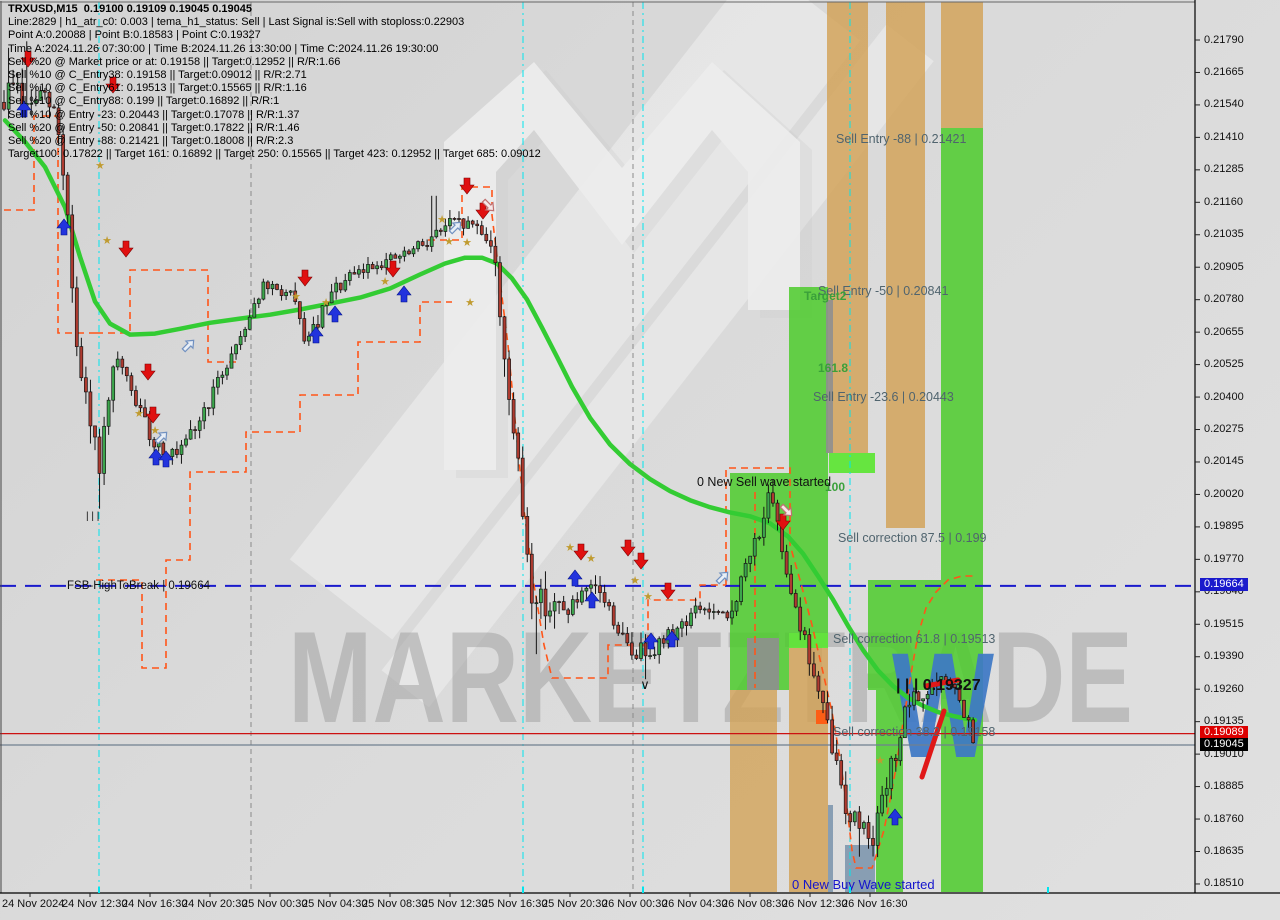 The height and width of the screenshot is (920, 1280). I want to click on time-tick-label: 25 Nov 04:30, so click(335, 904).